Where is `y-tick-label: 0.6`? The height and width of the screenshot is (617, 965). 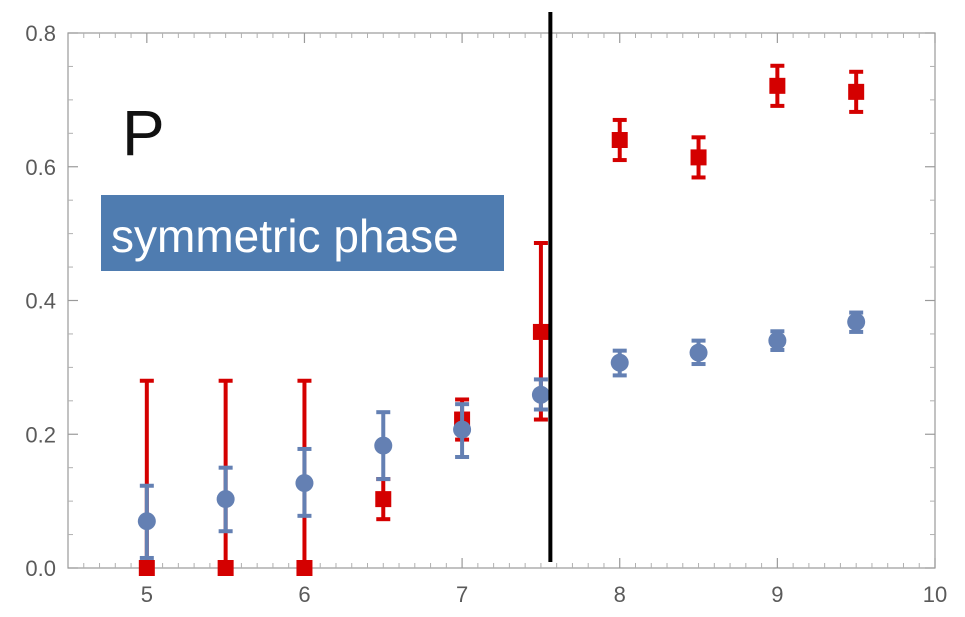
y-tick-label: 0.6 is located at coordinates (40, 167).